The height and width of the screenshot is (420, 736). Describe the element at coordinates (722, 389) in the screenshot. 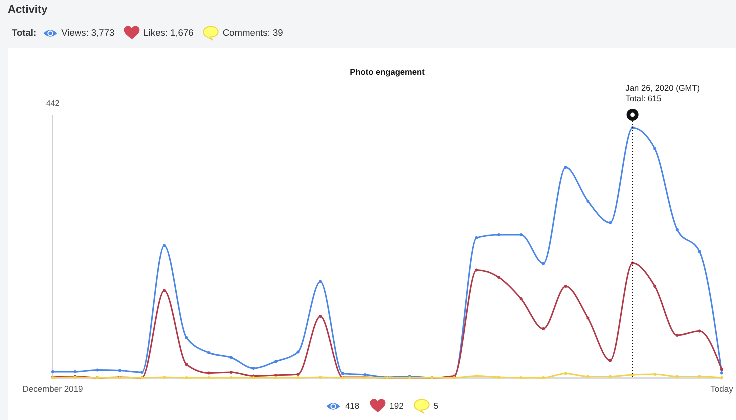

I see `x-tick-label: Today` at that location.